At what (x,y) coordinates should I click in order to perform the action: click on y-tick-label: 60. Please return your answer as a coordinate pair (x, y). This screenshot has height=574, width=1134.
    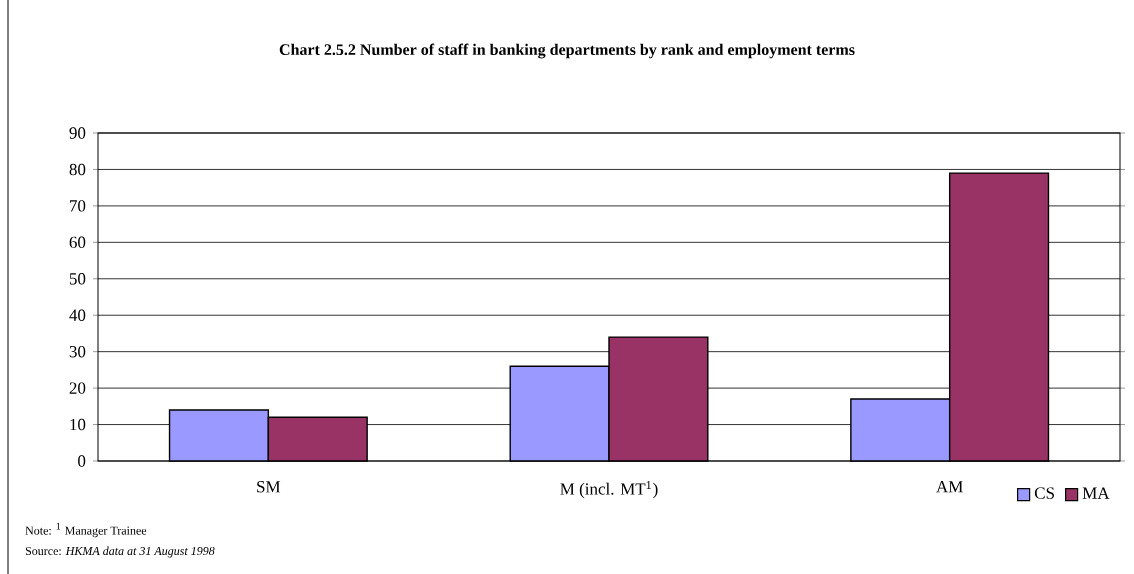
    Looking at the image, I should click on (77, 242).